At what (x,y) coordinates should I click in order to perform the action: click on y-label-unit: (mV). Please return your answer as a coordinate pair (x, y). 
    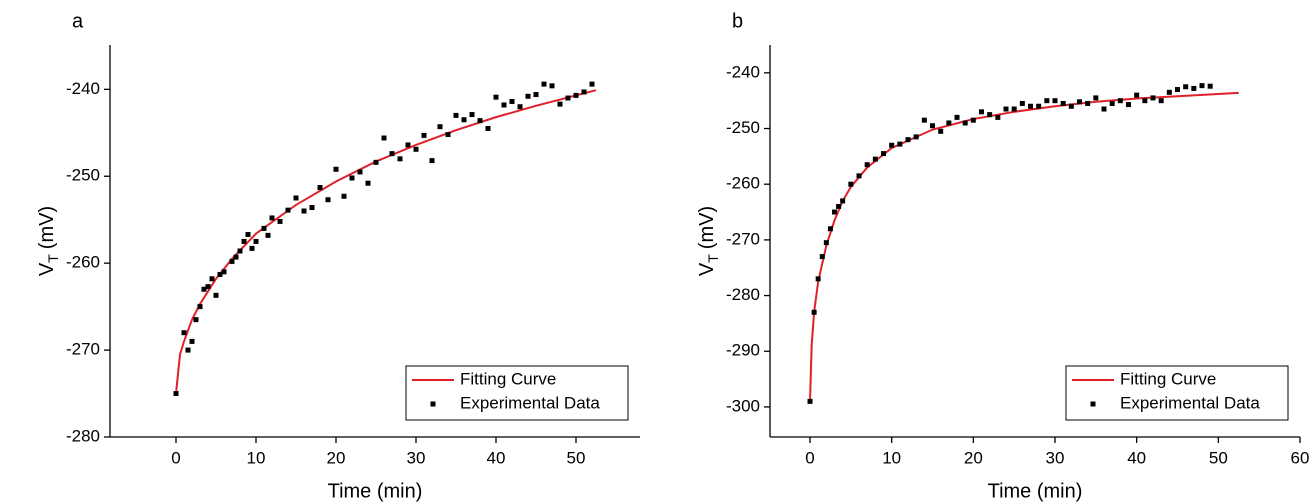
    Looking at the image, I should click on (47, 227).